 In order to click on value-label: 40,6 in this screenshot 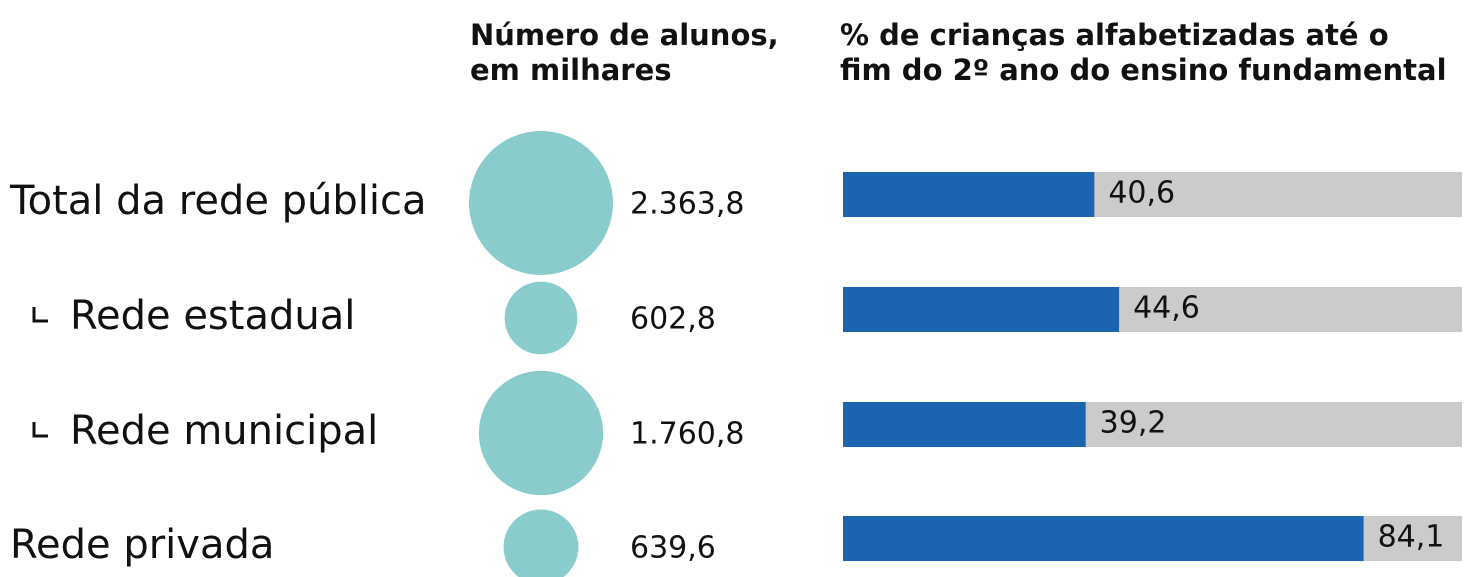, I will do `click(1141, 193)`.